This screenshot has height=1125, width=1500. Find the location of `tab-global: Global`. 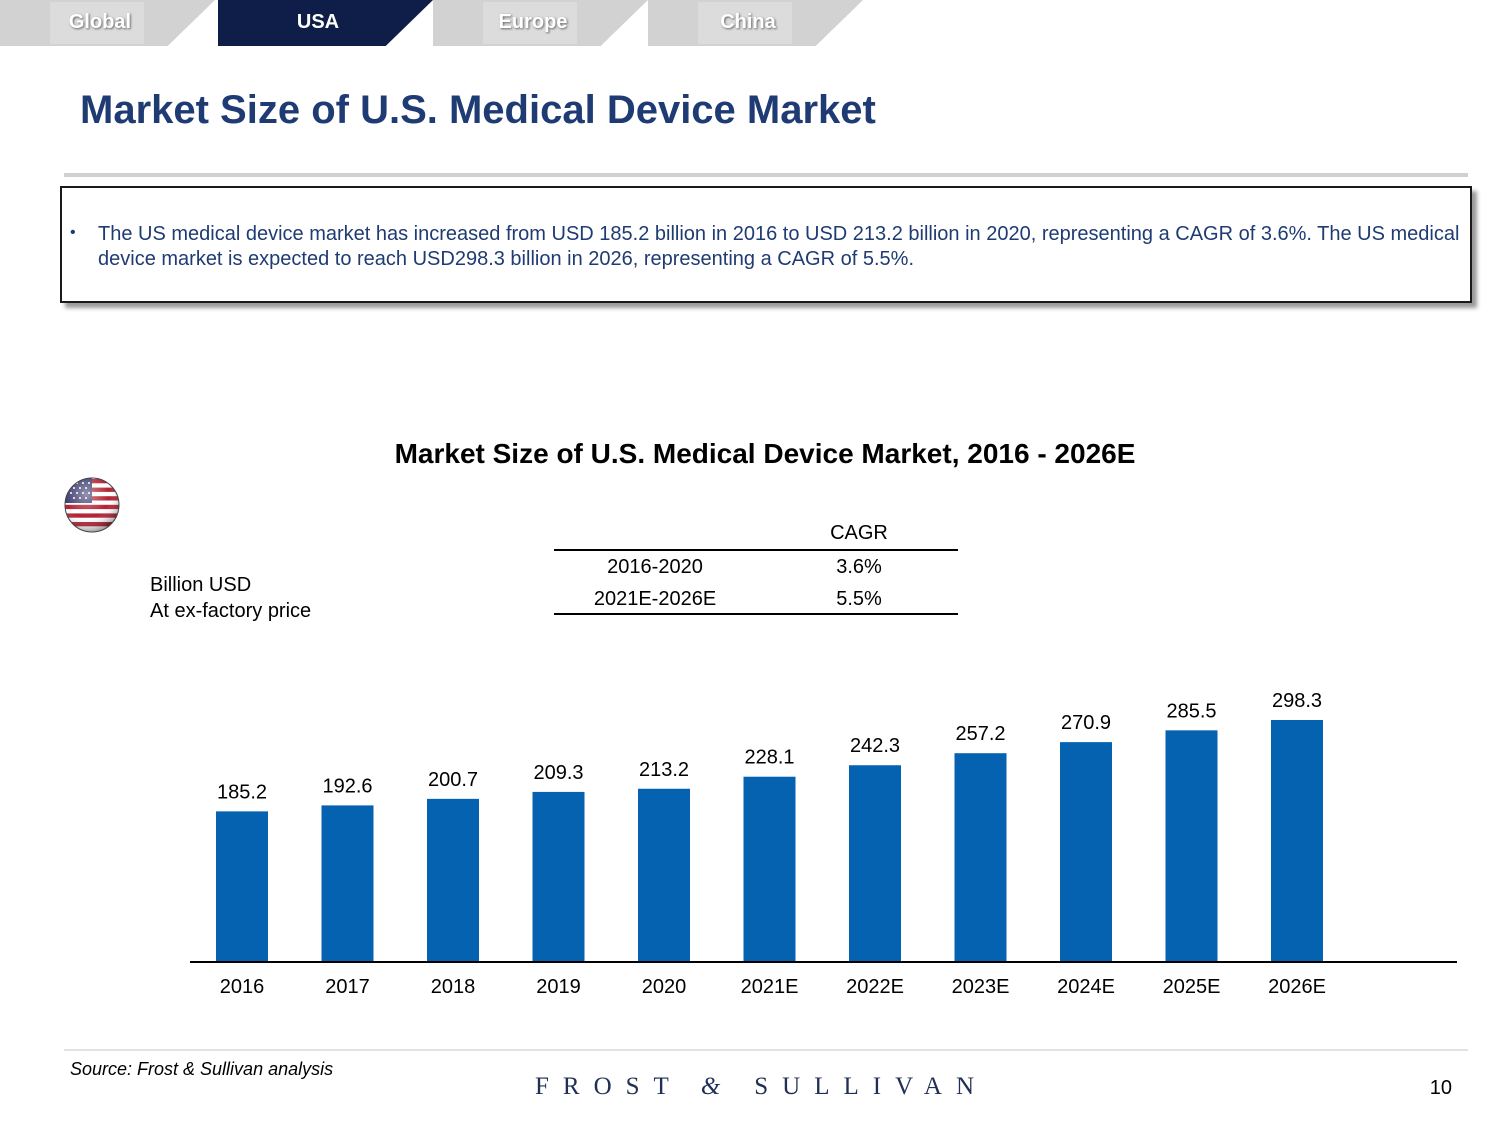

tab-global: Global is located at coordinates (107, 23).